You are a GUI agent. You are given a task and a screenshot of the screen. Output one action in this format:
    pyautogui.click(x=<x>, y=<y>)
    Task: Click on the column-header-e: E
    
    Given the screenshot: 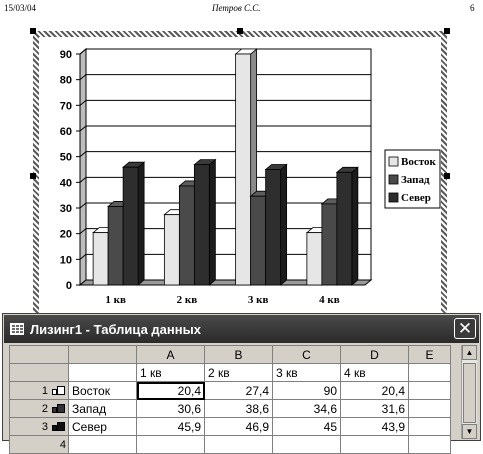 What is the action you would take?
    pyautogui.click(x=429, y=354)
    